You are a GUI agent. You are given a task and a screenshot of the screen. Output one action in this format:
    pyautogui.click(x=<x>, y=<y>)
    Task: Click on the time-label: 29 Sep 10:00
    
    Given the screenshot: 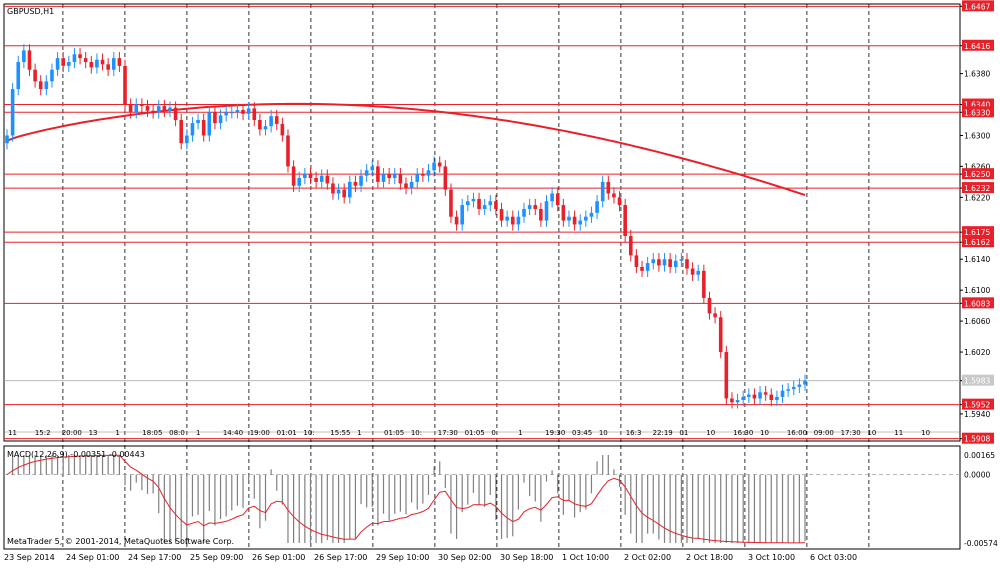 What is the action you would take?
    pyautogui.click(x=402, y=557)
    